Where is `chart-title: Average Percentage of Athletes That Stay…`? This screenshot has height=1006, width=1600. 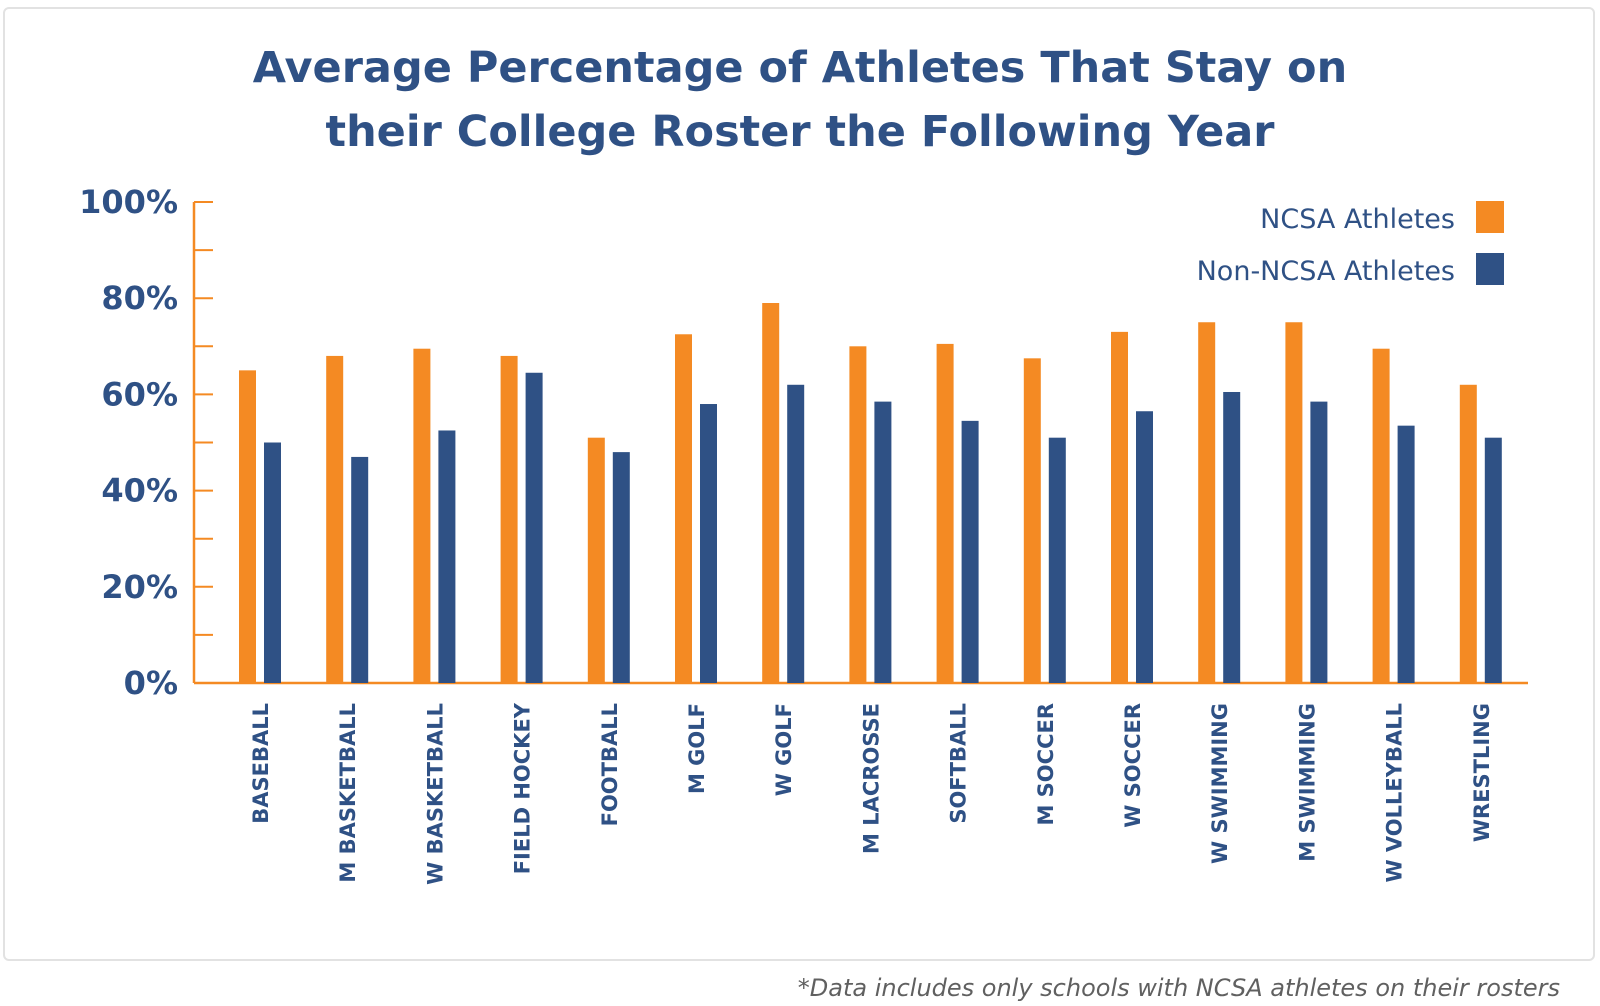 chart-title: Average Percentage of Athletes That Stay… is located at coordinates (800, 100).